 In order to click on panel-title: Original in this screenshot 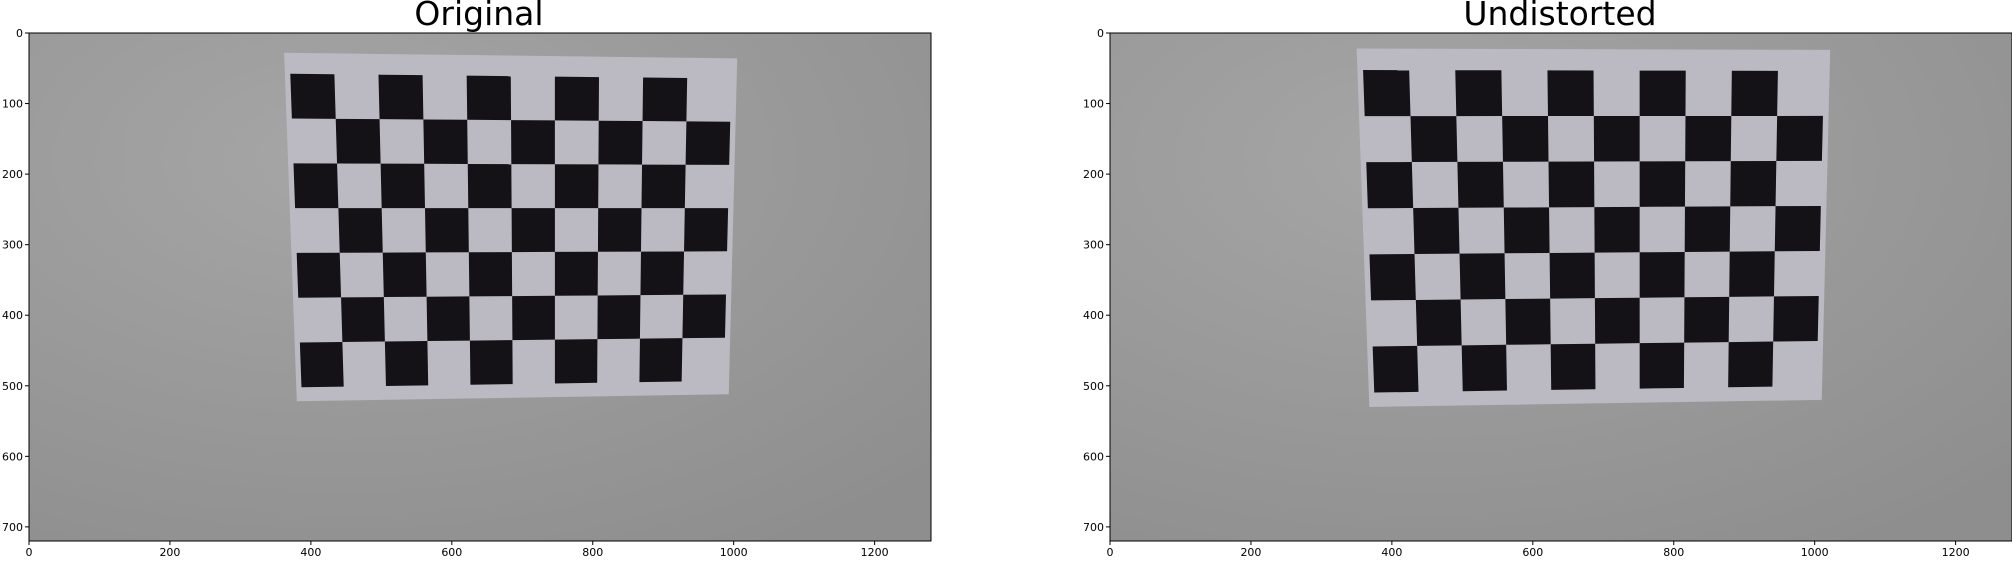, I will do `click(478, 16)`.